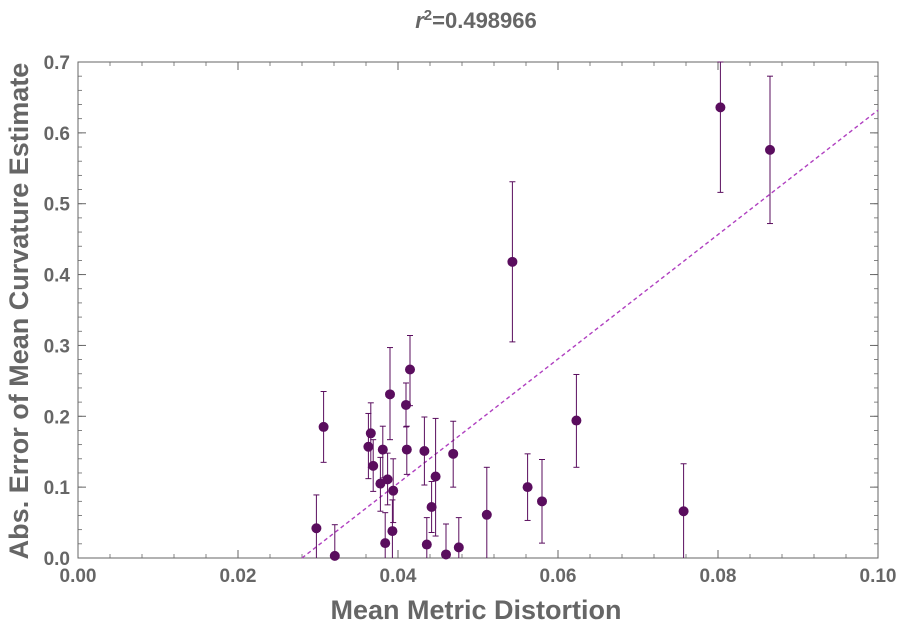 The height and width of the screenshot is (628, 900). What do you see at coordinates (57, 205) in the screenshot?
I see `y-tick-label: 0.5` at bounding box center [57, 205].